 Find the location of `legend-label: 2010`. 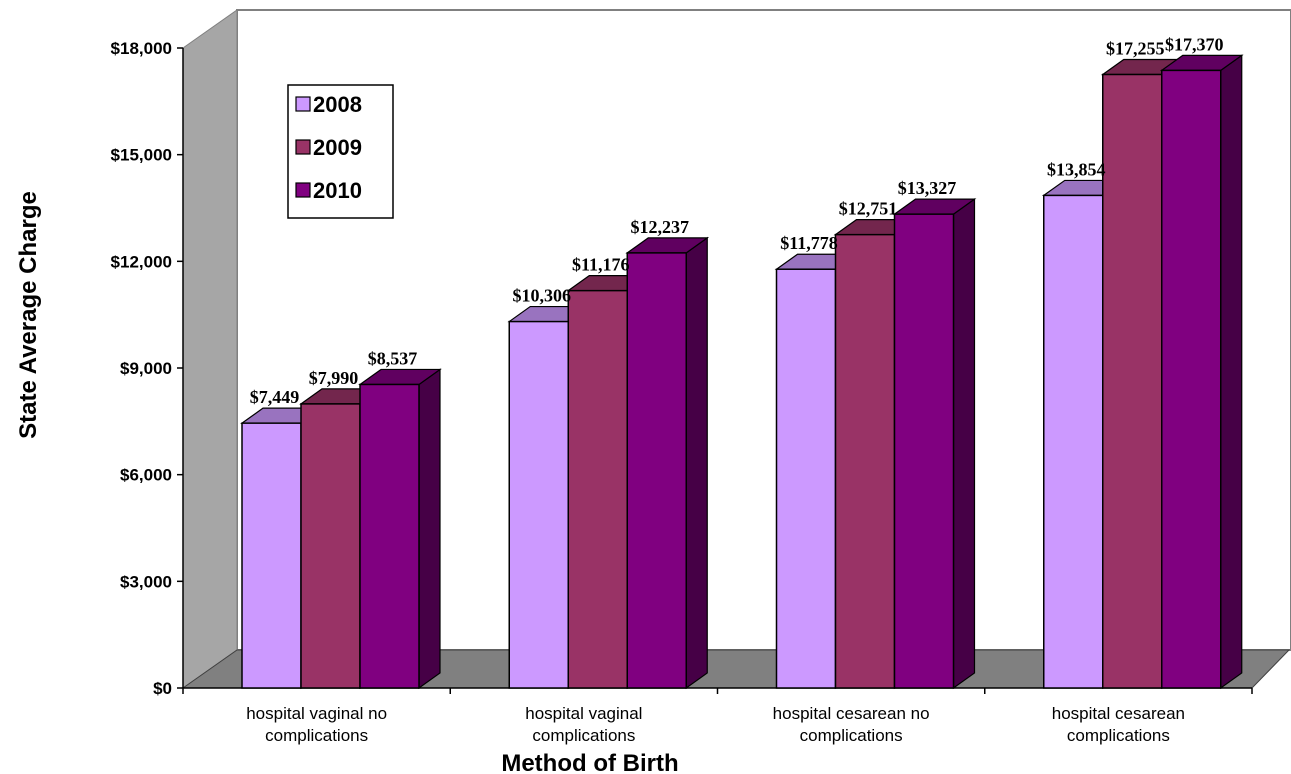

legend-label: 2010 is located at coordinates (337, 190).